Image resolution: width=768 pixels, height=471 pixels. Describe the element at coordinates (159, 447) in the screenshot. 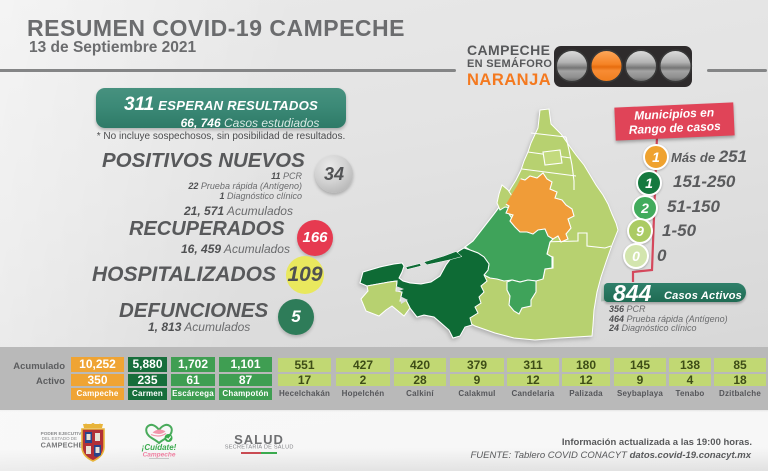

I see `svg-text: ¡Cuídate!` at that location.